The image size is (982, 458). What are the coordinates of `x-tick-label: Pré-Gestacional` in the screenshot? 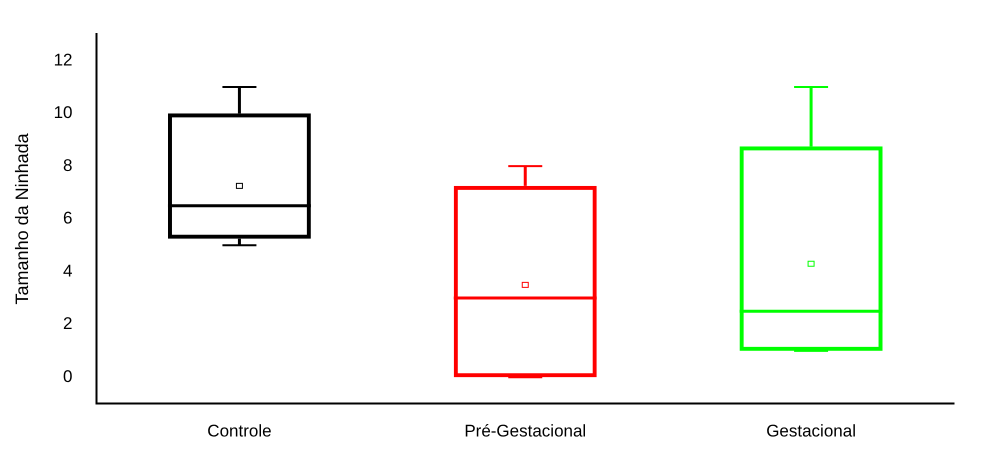 It's located at (525, 430).